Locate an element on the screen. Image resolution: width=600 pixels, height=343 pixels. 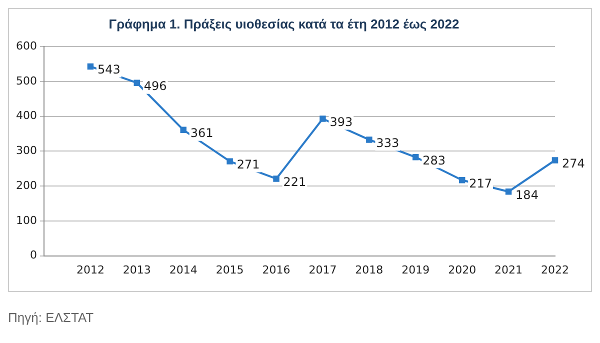
data-label: 271 is located at coordinates (248, 164).